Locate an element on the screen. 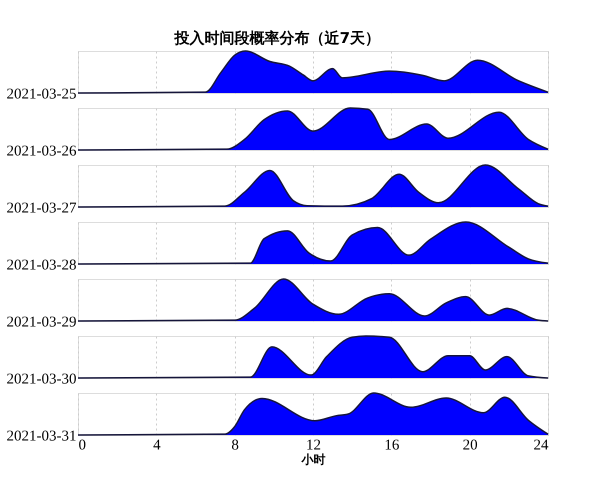 This screenshot has width=600, height=480. y-axis-title: 2021-03-27 is located at coordinates (41, 208).